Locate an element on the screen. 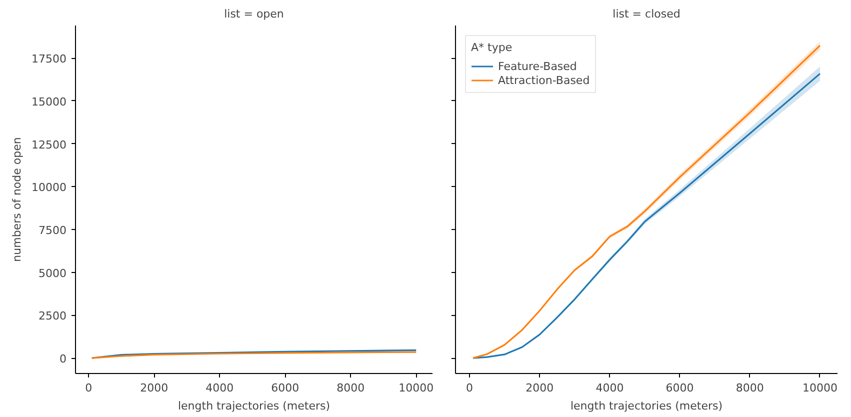 This screenshot has height=417, width=851. chart-title: list = closed is located at coordinates (646, 14).